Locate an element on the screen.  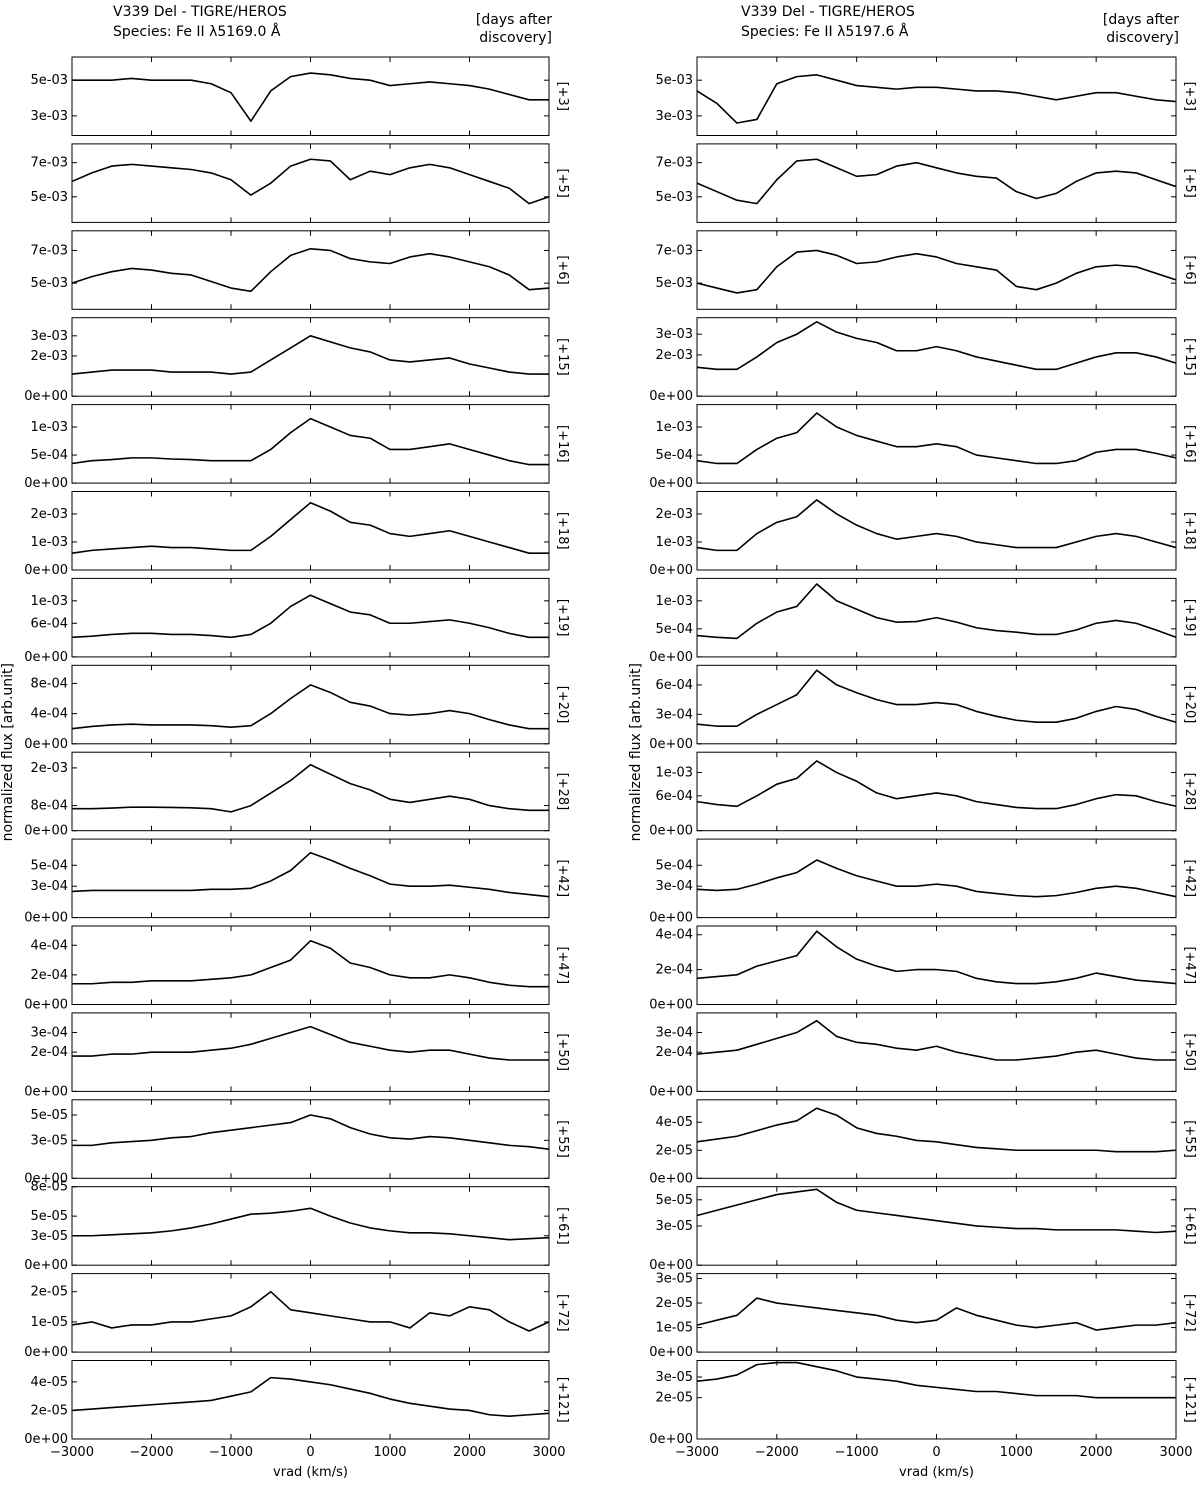
panel: 3e-05 2e-05 1e-05 0e+00 [+72] is located at coordinates (923, 1316).